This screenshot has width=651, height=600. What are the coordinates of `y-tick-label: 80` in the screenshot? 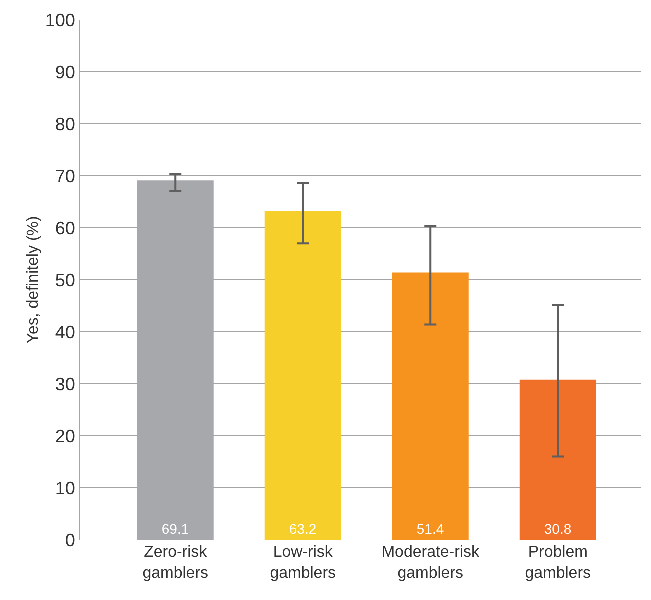 It's located at (65, 124).